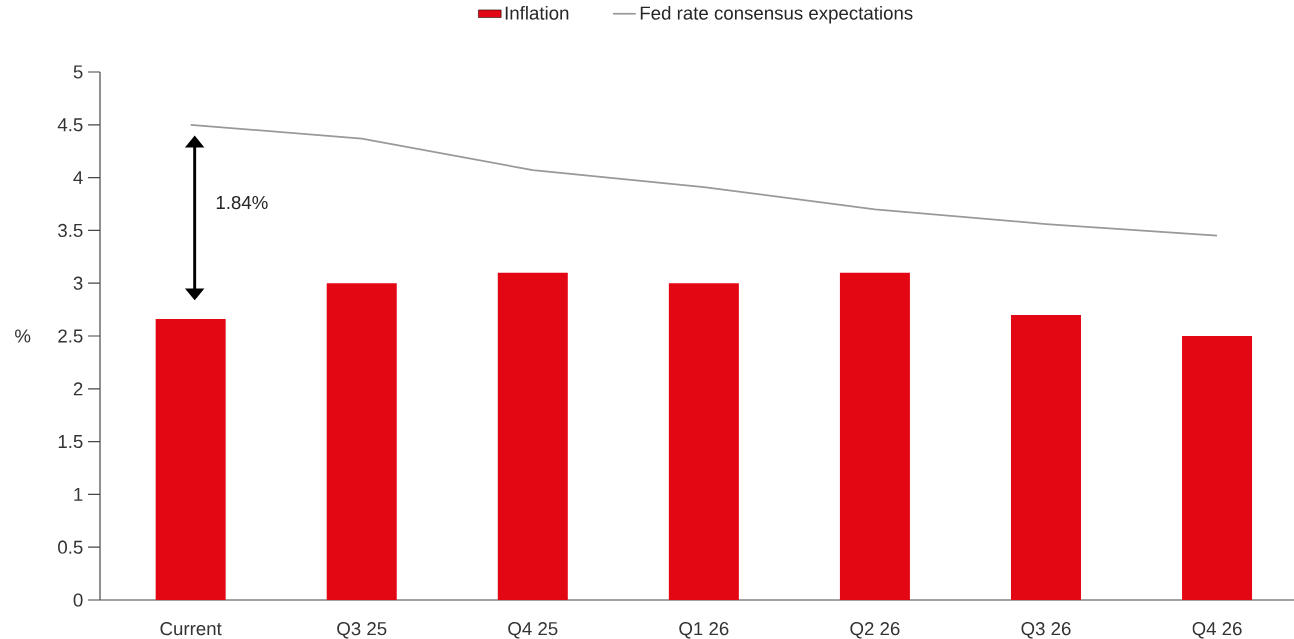 This screenshot has height=639, width=1294. Describe the element at coordinates (78, 494) in the screenshot. I see `y-tick-label: 1` at that location.